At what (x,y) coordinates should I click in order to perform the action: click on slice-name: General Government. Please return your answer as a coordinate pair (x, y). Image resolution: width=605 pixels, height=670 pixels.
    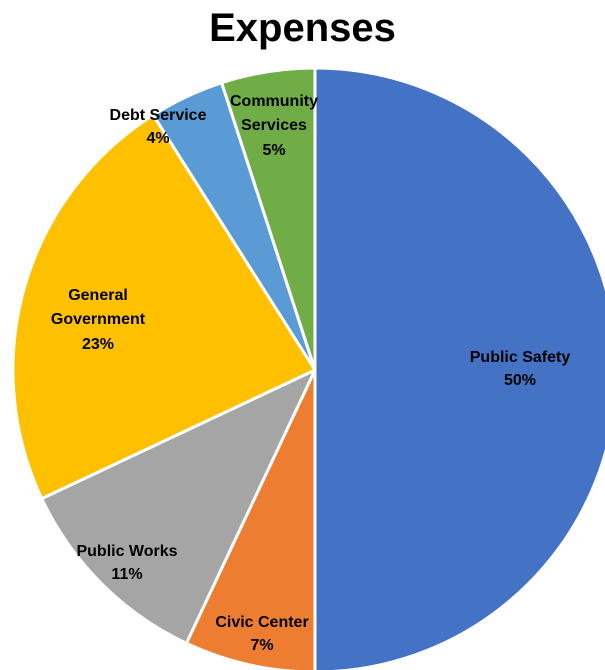
    Looking at the image, I should click on (98, 307).